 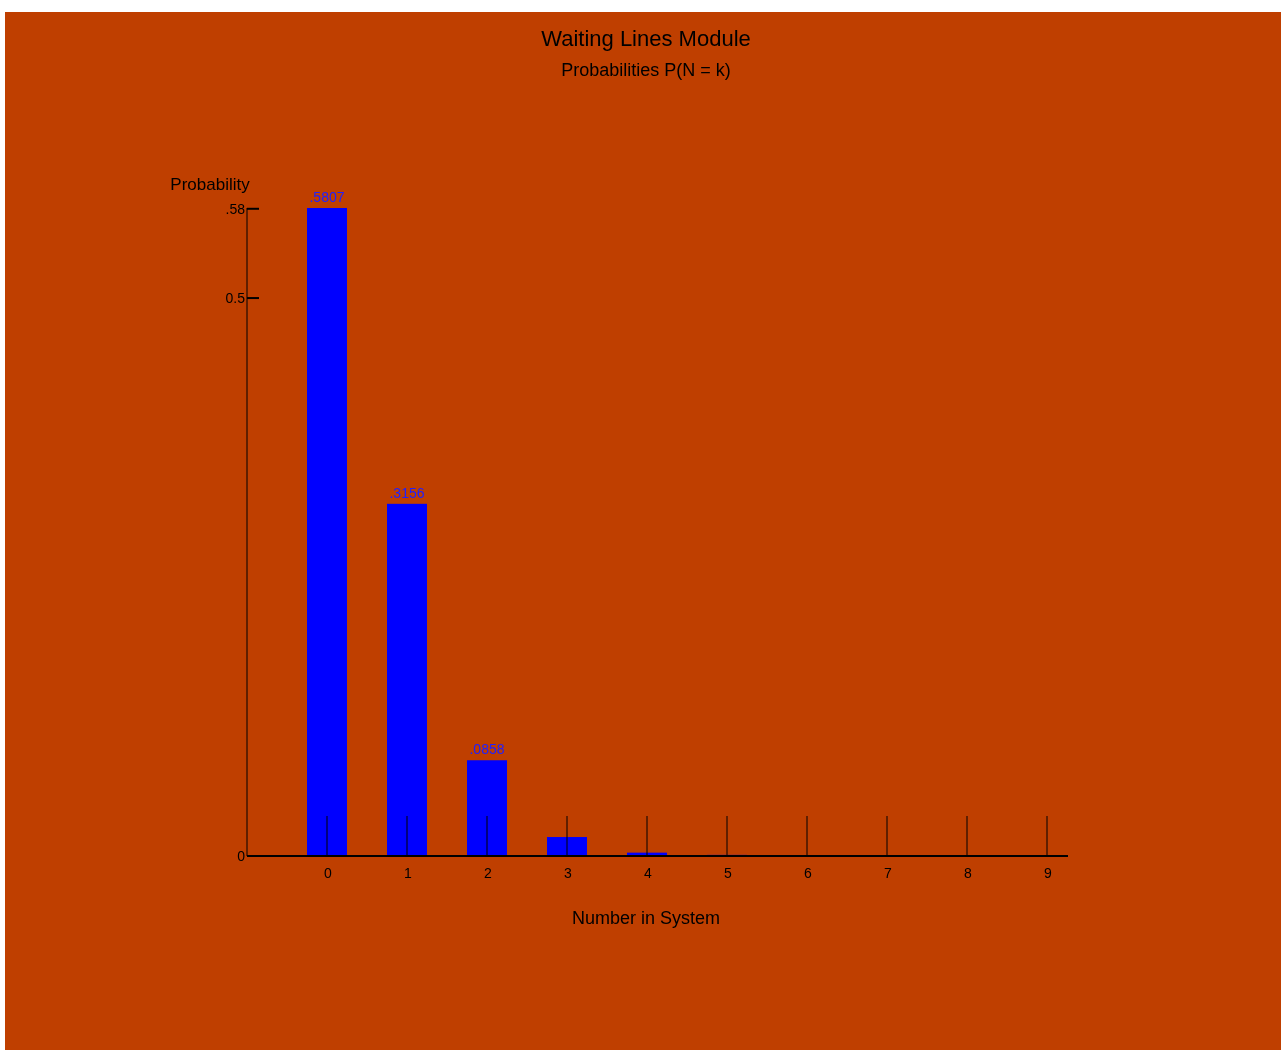 What do you see at coordinates (1048, 873) in the screenshot?
I see `x-tick-label: 9` at bounding box center [1048, 873].